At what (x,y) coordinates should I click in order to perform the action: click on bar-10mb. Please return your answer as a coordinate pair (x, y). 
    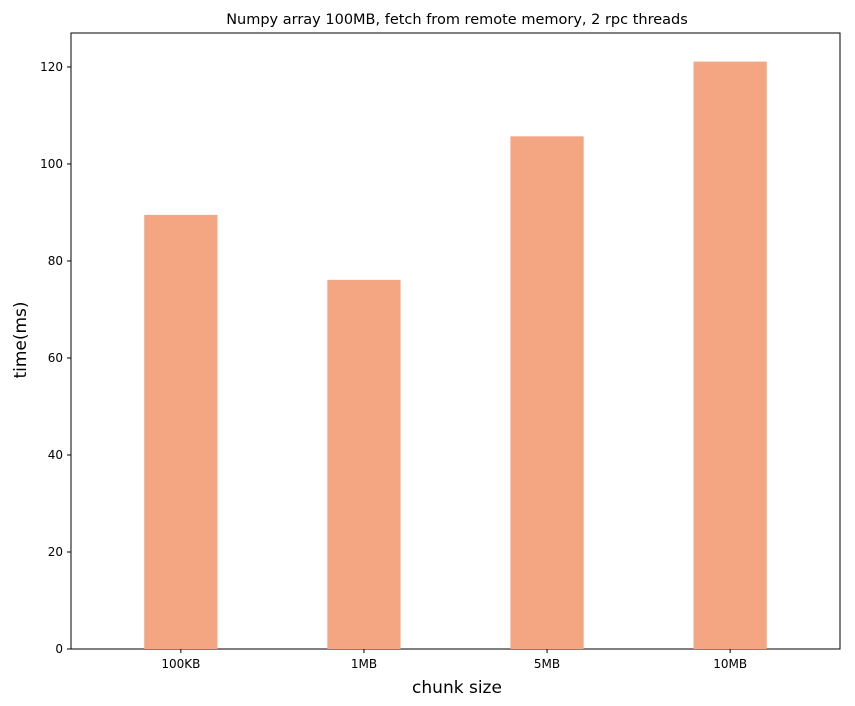
    Looking at the image, I should click on (730, 355).